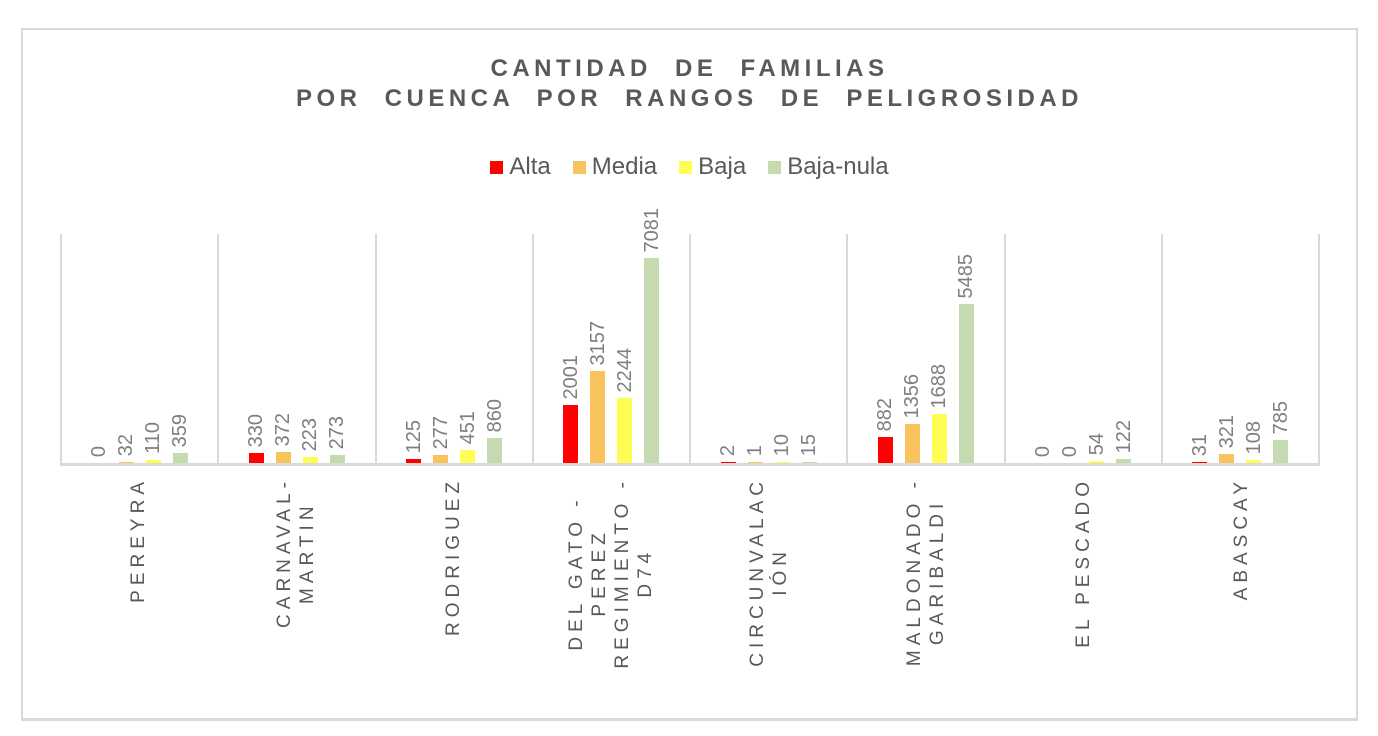  What do you see at coordinates (614, 167) in the screenshot?
I see `legend-item-media: Media` at bounding box center [614, 167].